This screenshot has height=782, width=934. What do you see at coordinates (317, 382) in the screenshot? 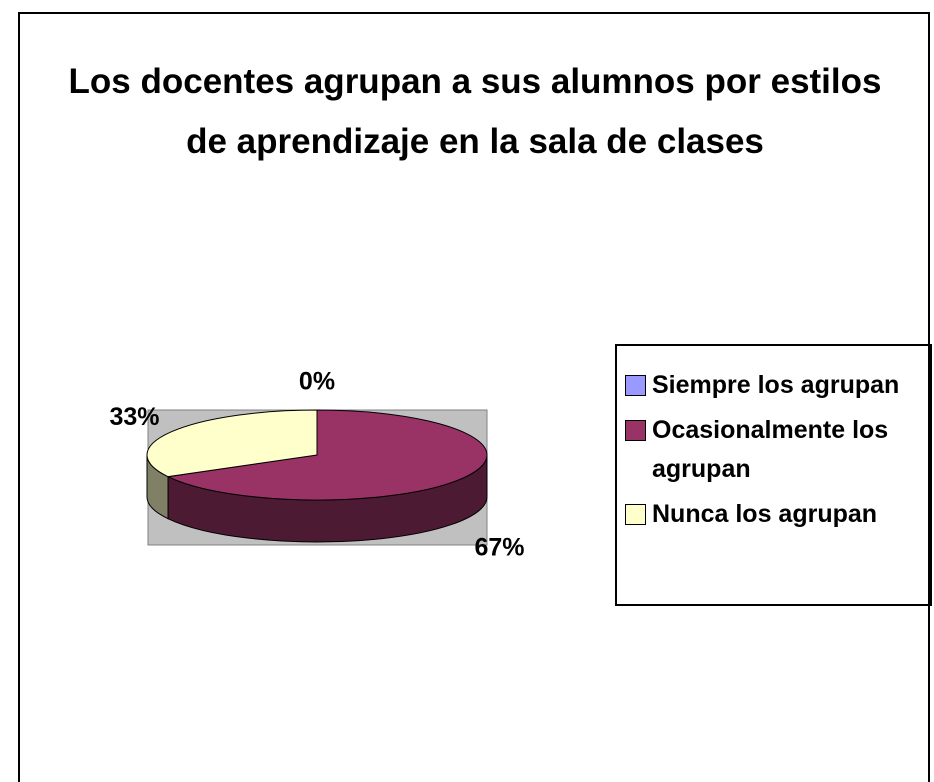
I see `data-label: 0%` at bounding box center [317, 382].